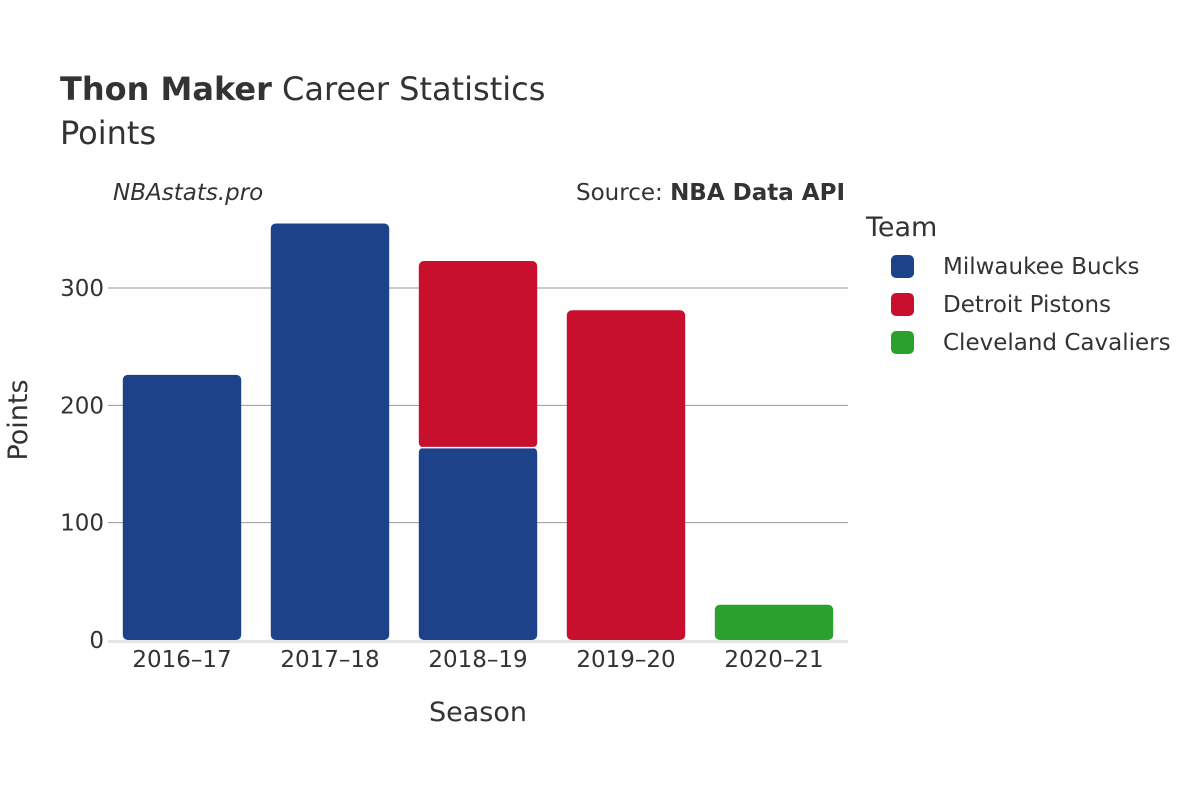  Describe the element at coordinates (82, 406) in the screenshot. I see `y-tick-label-200: 200` at that location.